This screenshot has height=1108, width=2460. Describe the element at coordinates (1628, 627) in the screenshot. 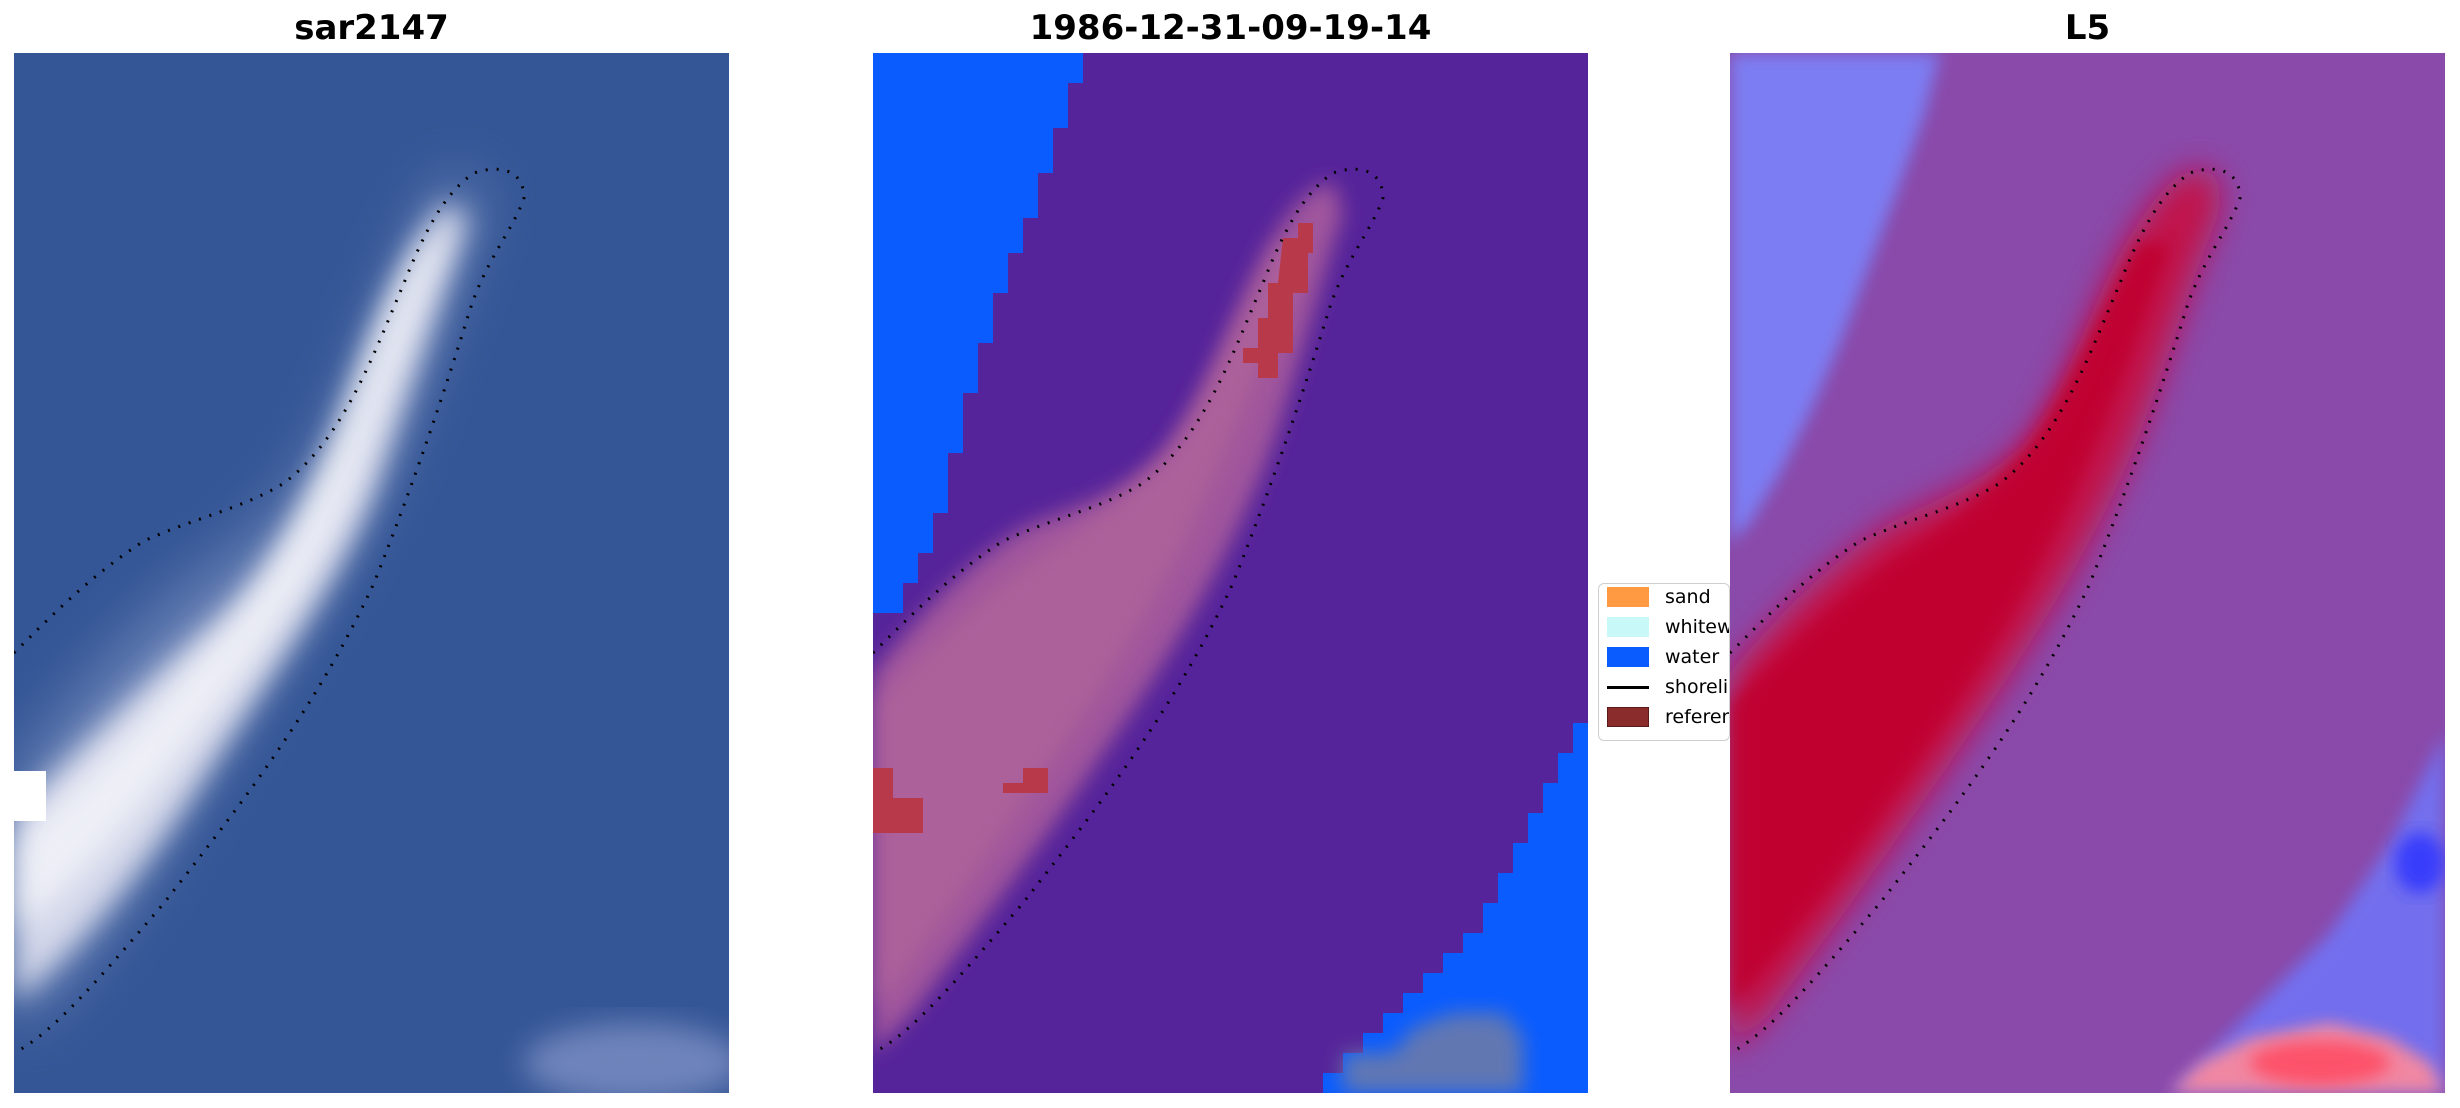

I see `whitewater-swatch-icon` at that location.